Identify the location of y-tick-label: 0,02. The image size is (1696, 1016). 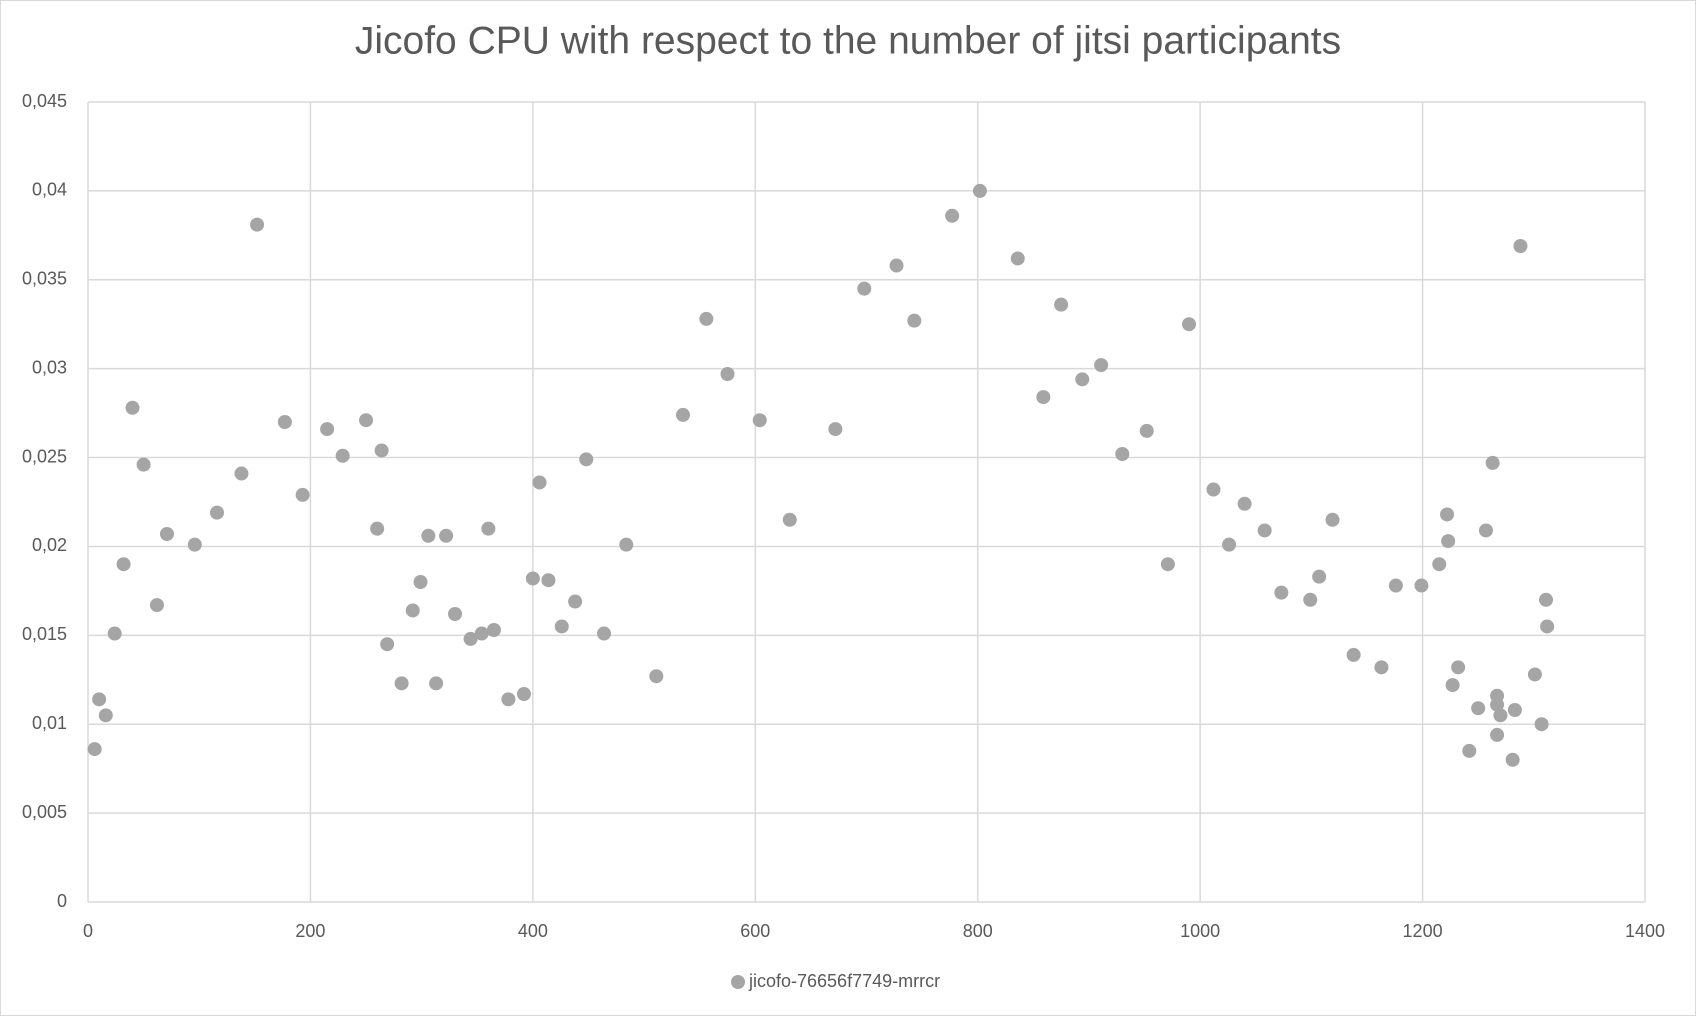
(49, 545).